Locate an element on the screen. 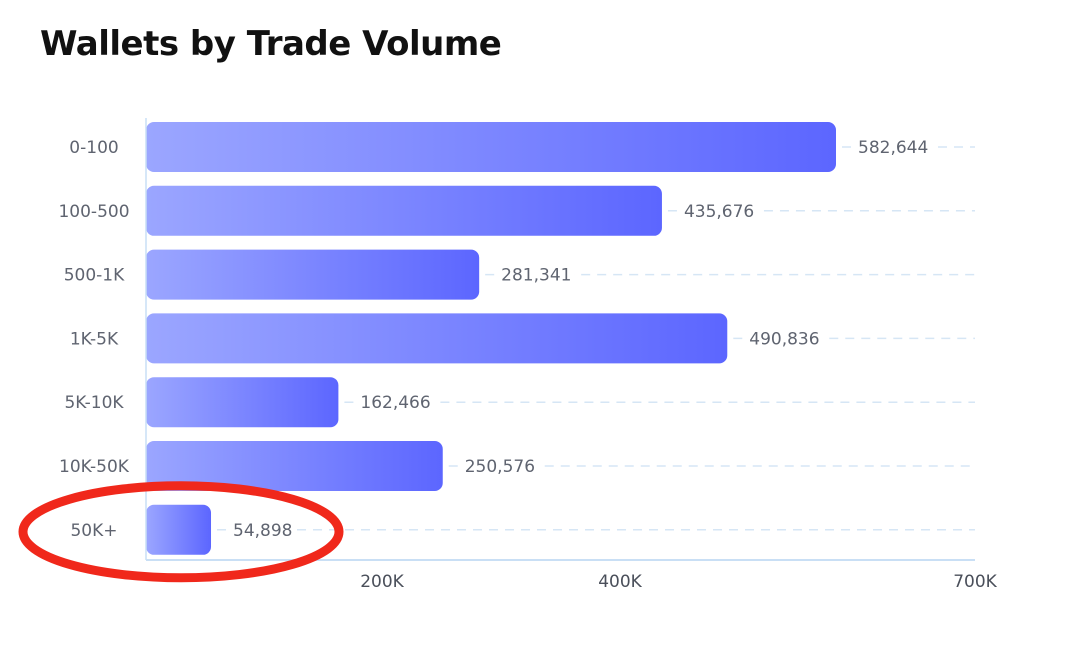 The width and height of the screenshot is (1072, 672). highlight-annotation is located at coordinates (181, 532).